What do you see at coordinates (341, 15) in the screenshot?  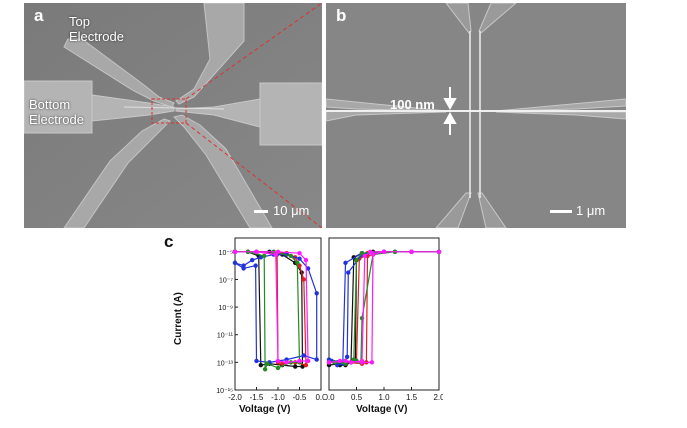 I see `panel-b-label: b` at bounding box center [341, 15].